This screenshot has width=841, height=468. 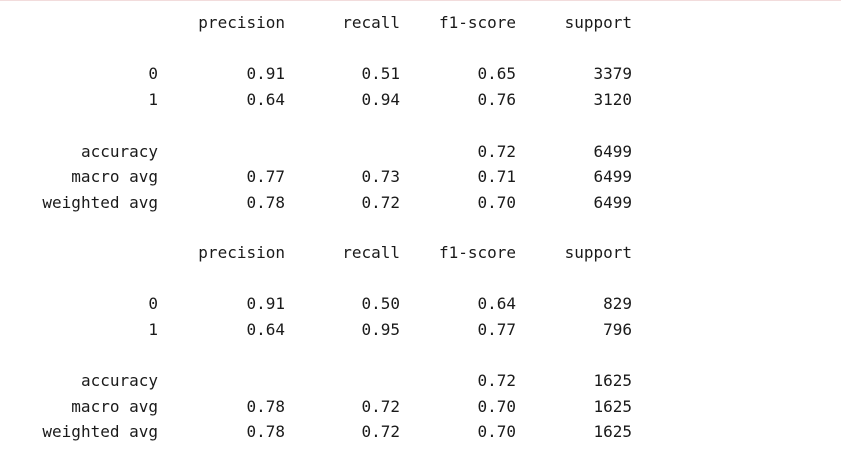 I want to click on class-row: 0 0.91 0.50 0.64 829, so click(x=420, y=304).